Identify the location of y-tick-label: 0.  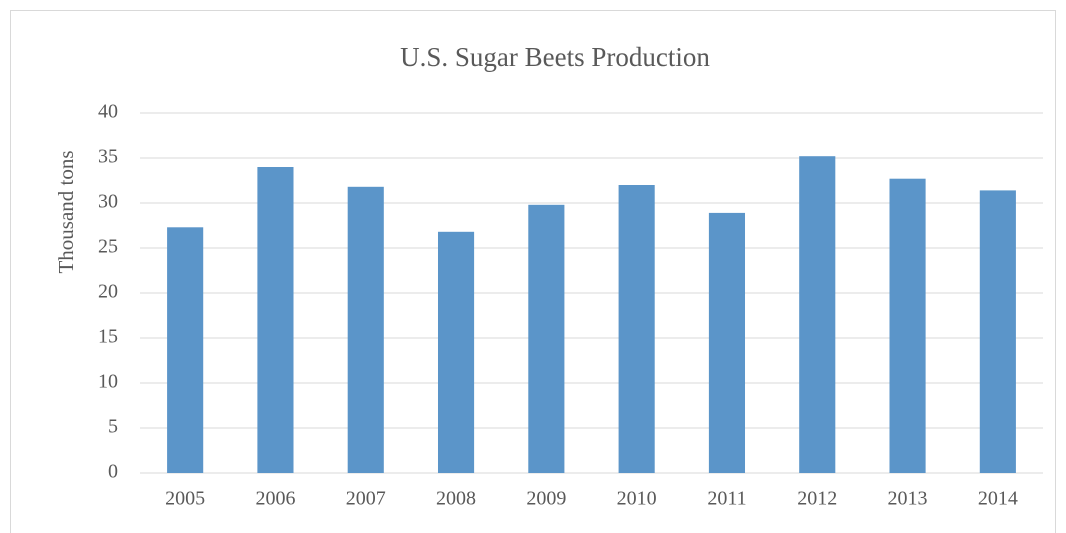
(113, 472).